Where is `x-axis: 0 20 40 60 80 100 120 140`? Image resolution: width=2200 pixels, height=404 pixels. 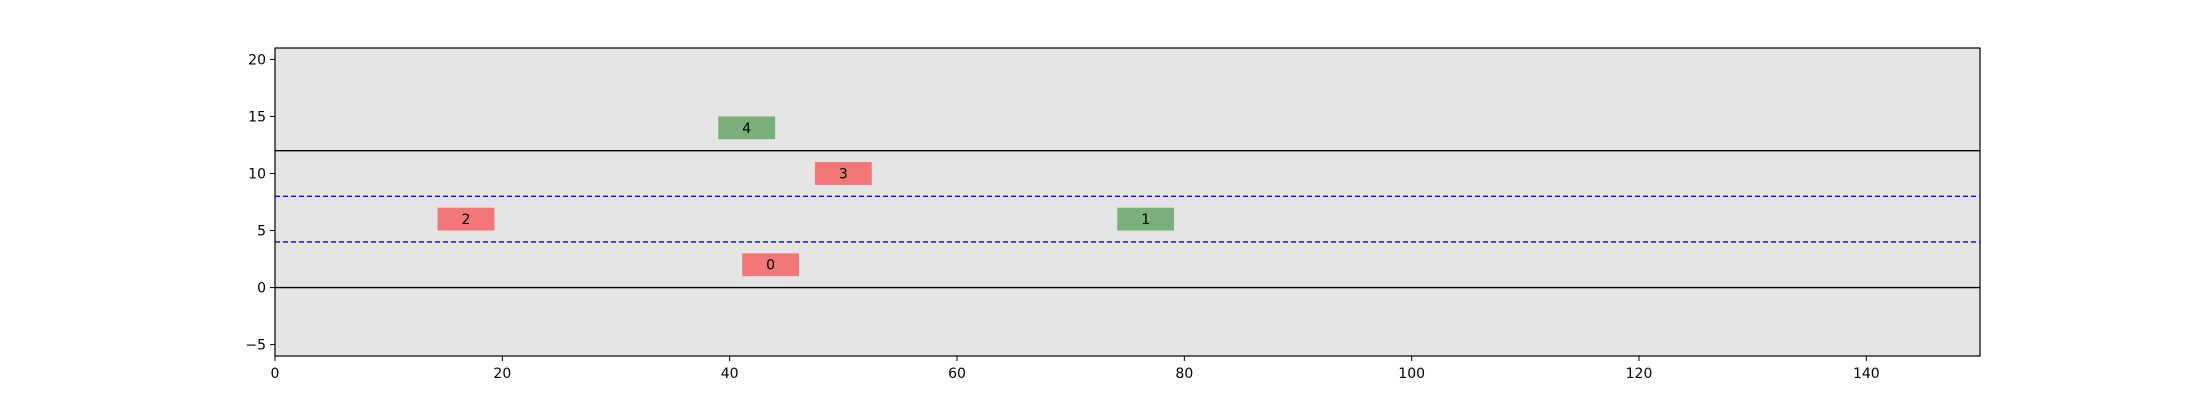
x-axis: 0 20 40 60 80 100 120 140 is located at coordinates (1075, 369).